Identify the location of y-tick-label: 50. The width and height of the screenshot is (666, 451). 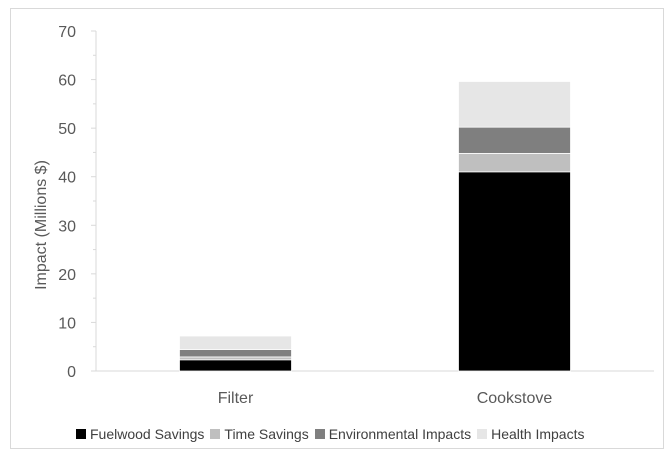
(67, 129).